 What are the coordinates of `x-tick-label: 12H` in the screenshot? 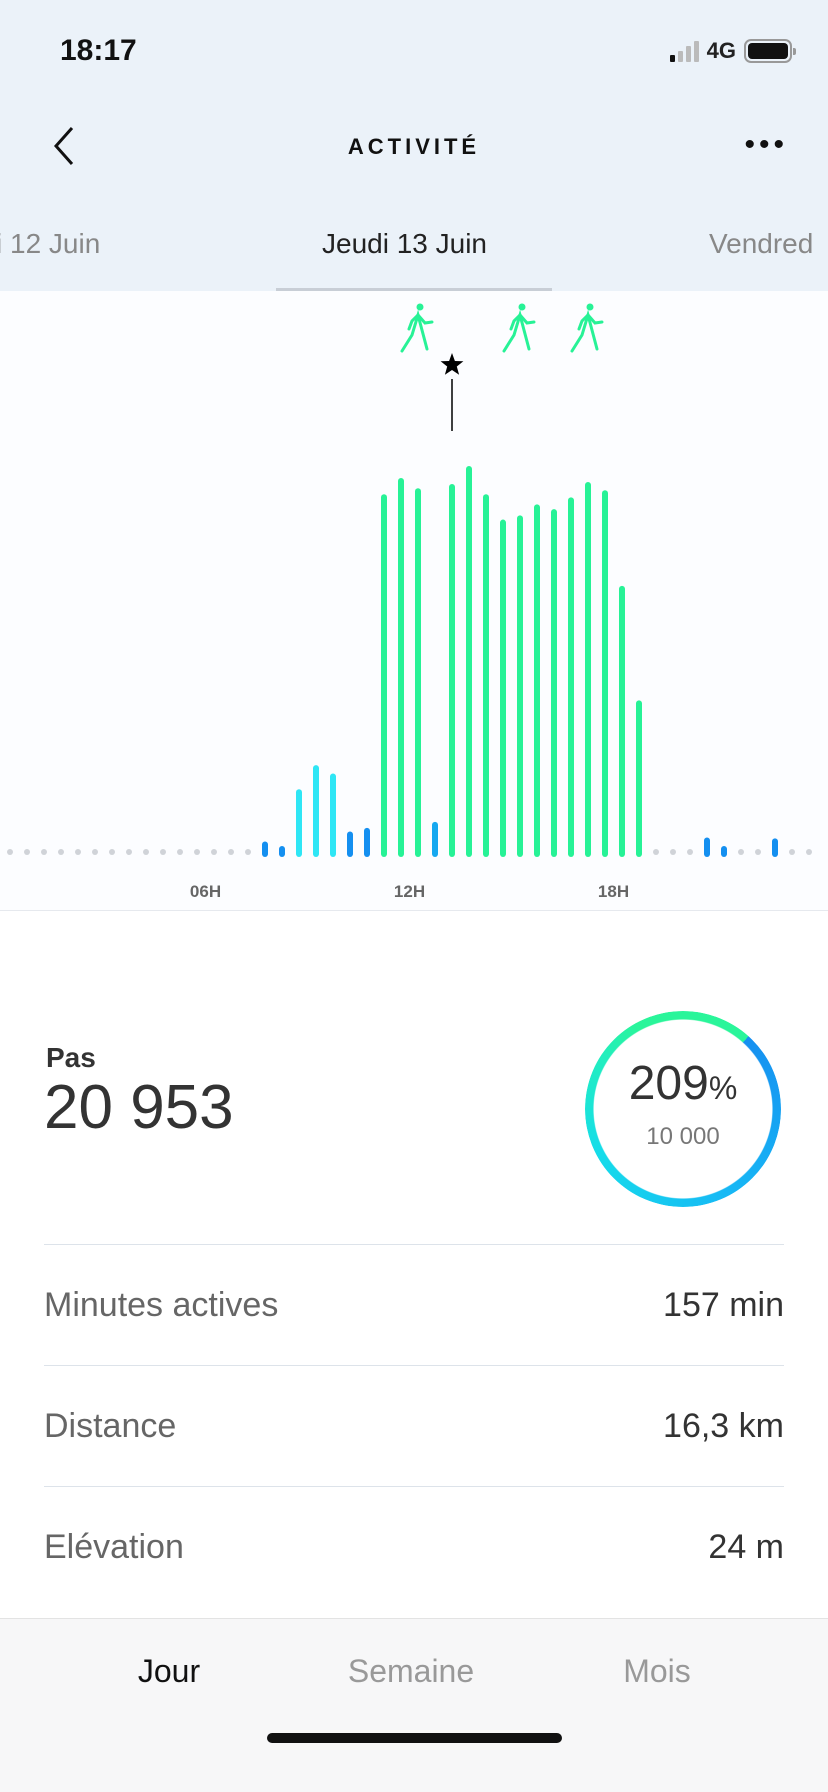 It's located at (409, 891).